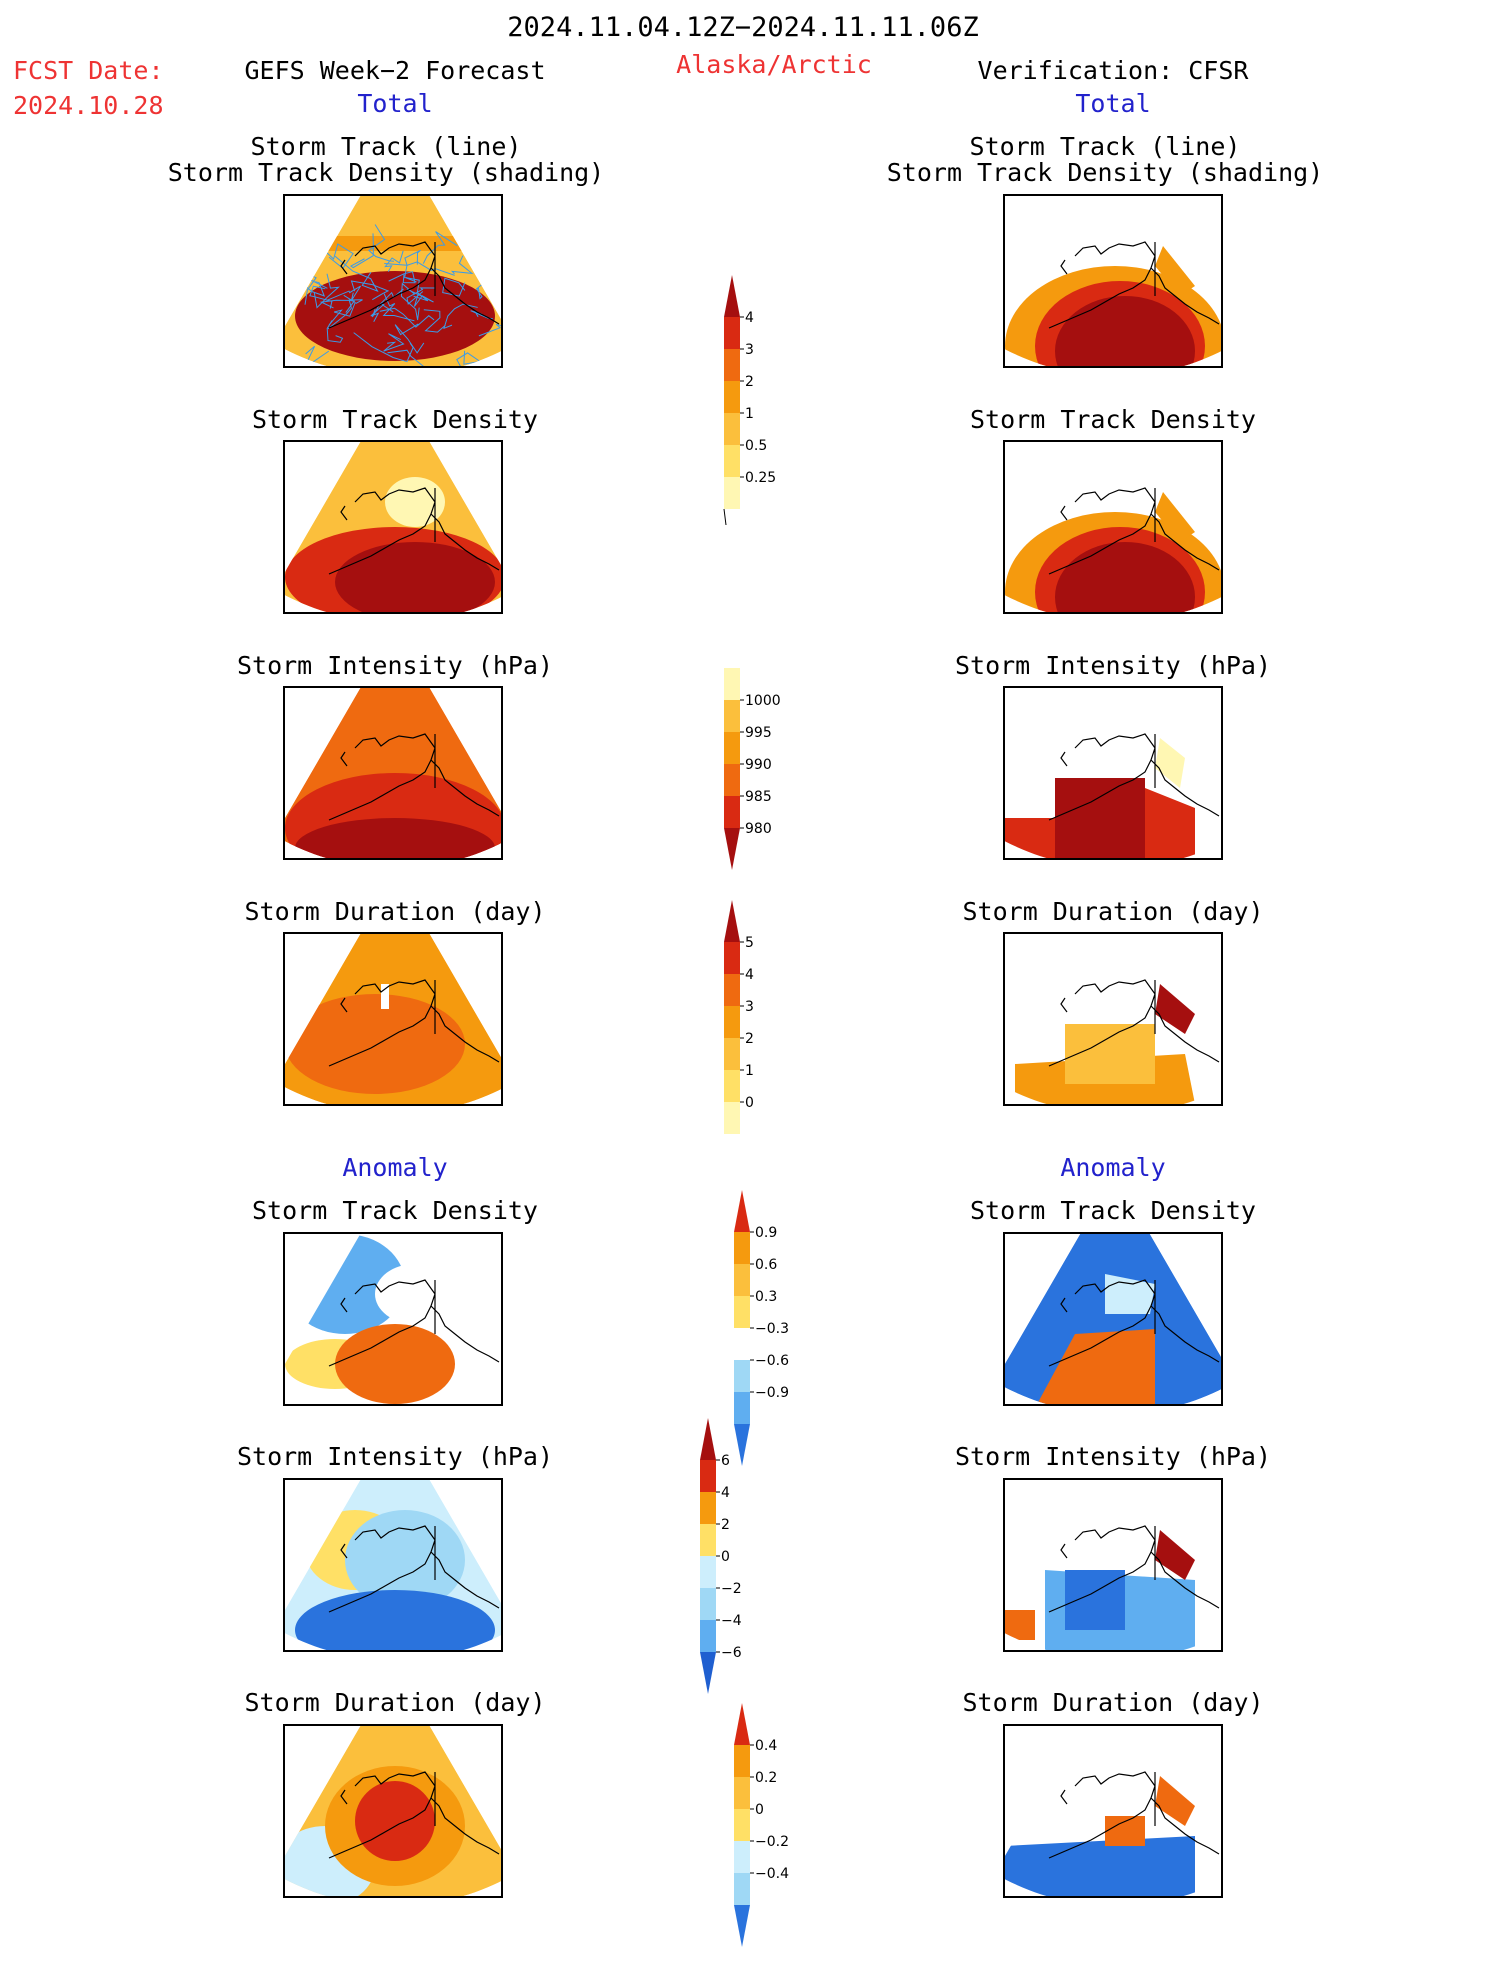 This screenshot has width=1487, height=1961. I want to click on left-anom-density-title: Storm Track Density, so click(395, 1210).